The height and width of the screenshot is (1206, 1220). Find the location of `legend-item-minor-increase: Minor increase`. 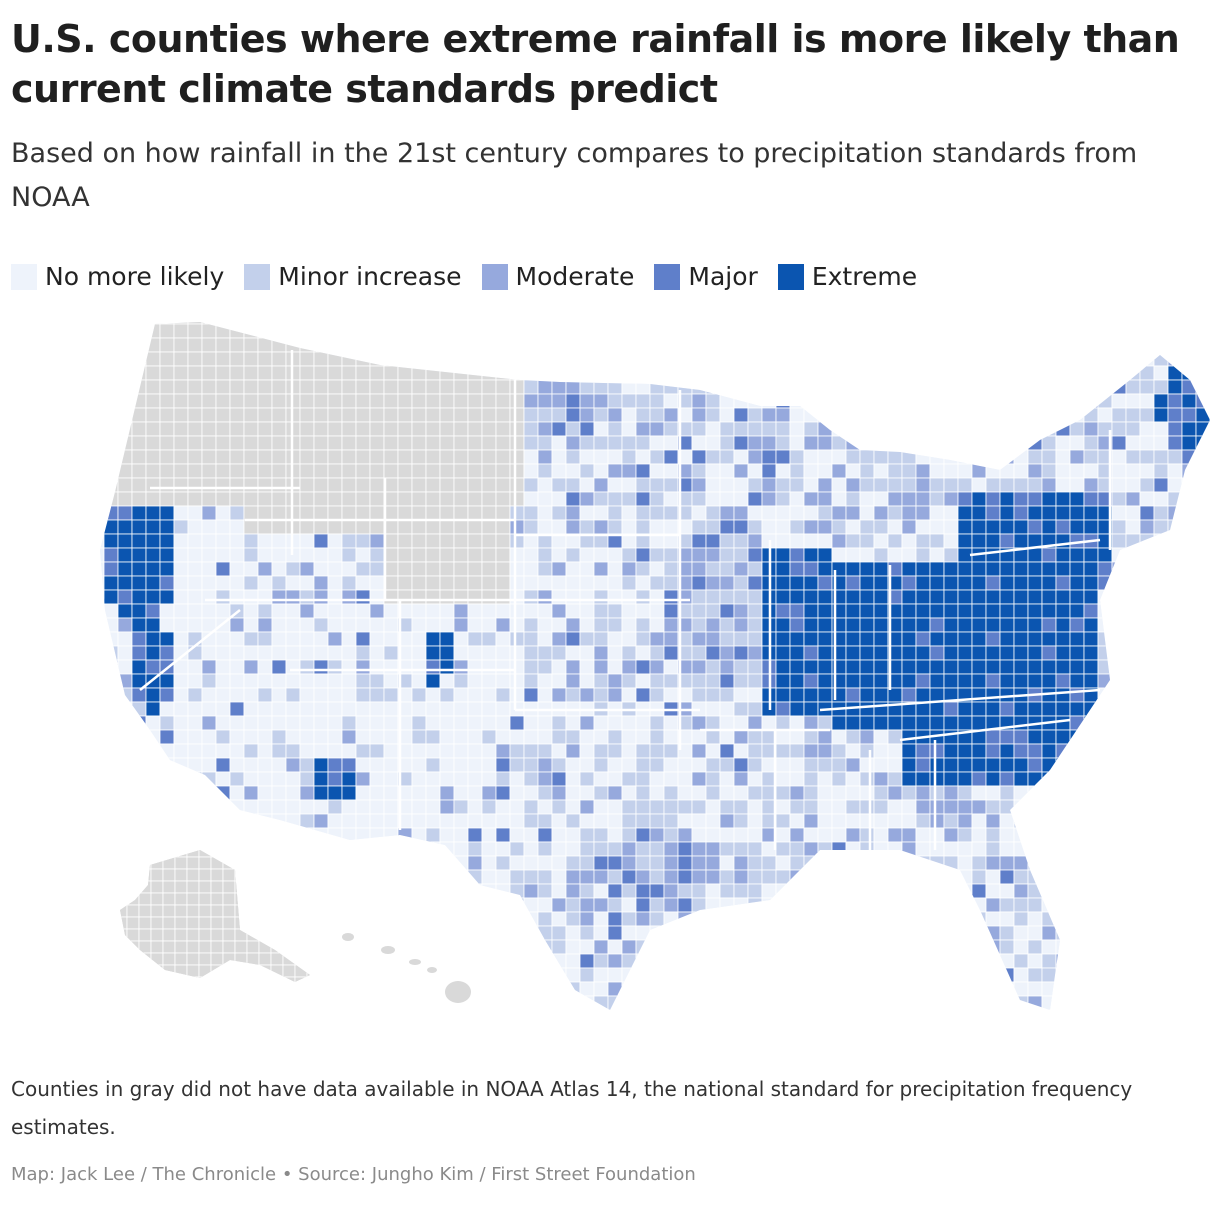

legend-item-minor-increase: Minor increase is located at coordinates (353, 276).